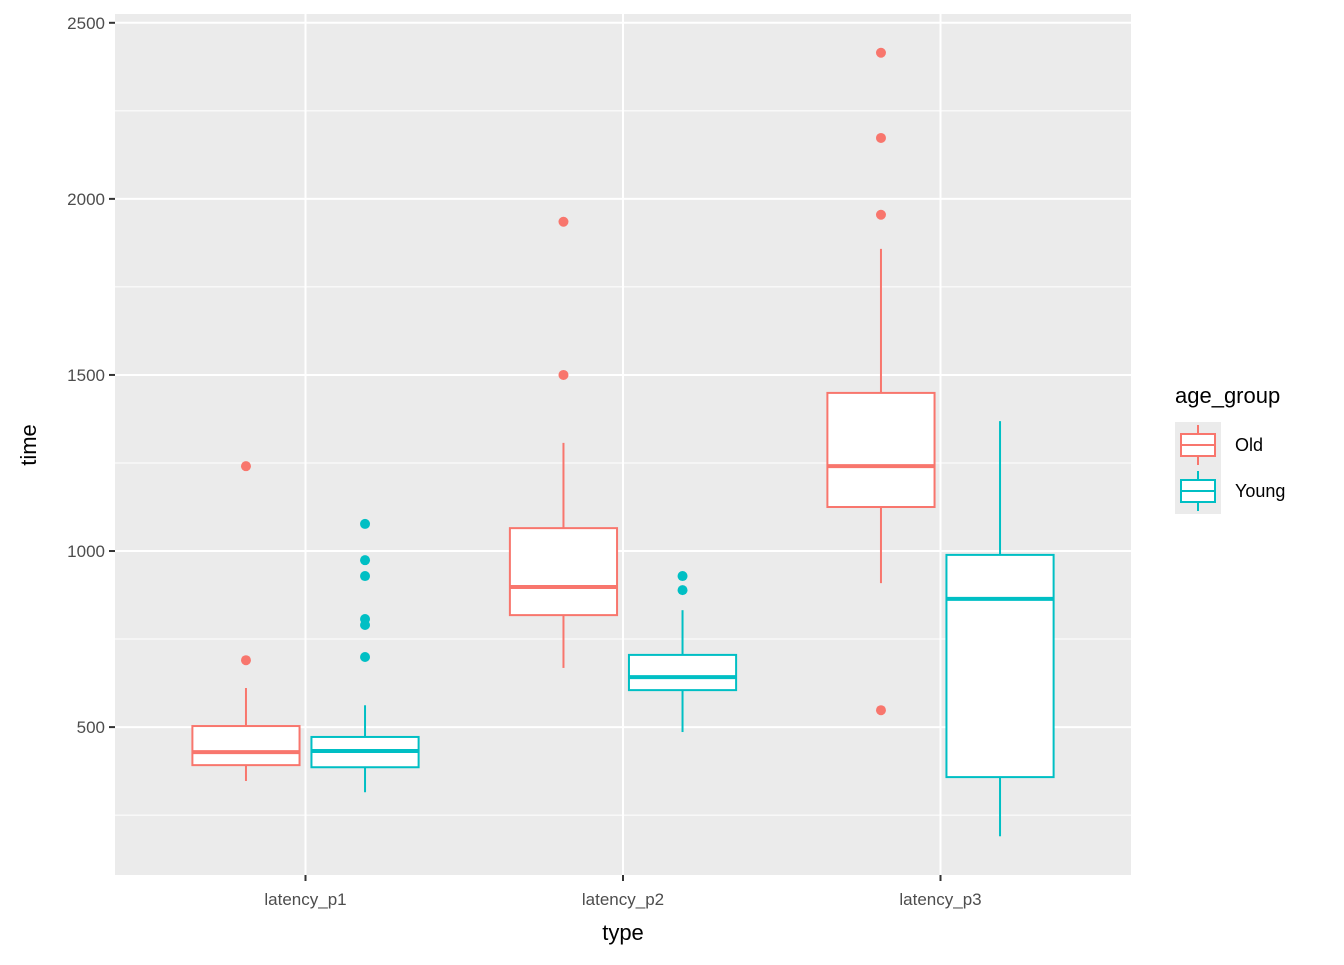  Describe the element at coordinates (1230, 491) in the screenshot. I see `legend-item-young: Young` at that location.